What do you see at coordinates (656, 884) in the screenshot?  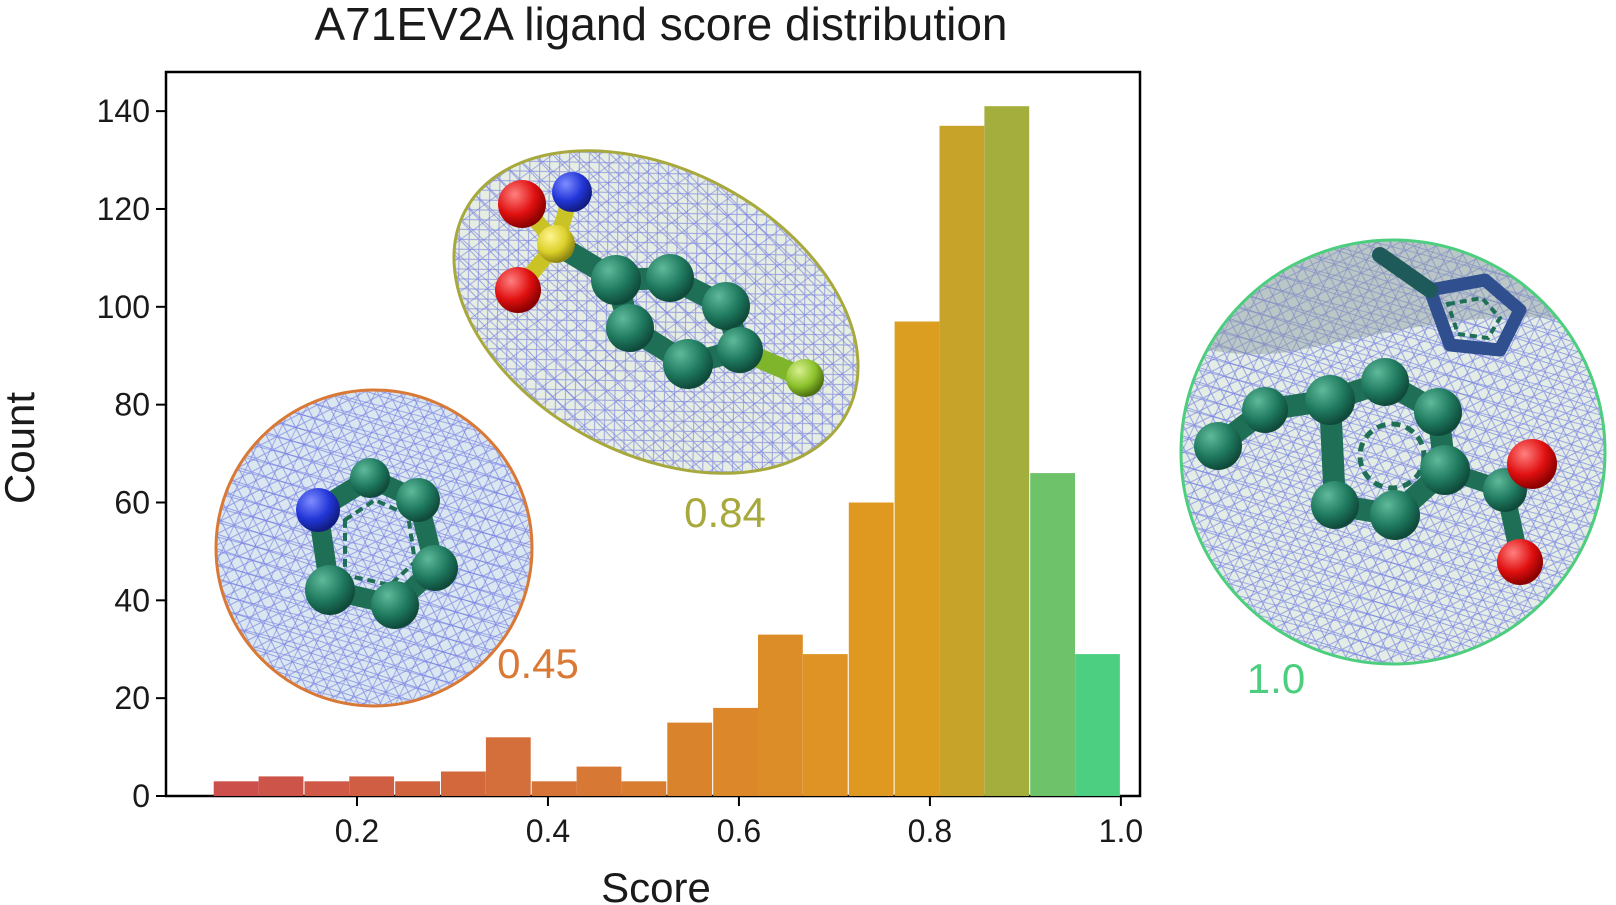 I see `x-axis-label: Score` at bounding box center [656, 884].